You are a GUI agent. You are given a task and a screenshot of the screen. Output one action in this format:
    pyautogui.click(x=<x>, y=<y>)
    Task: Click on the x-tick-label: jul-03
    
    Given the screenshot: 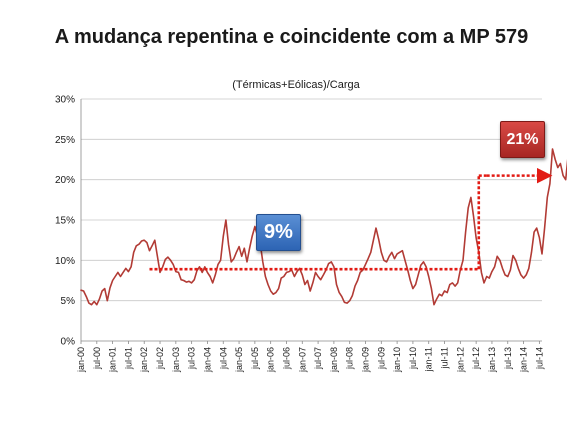 What is the action you would take?
    pyautogui.click(x=192, y=358)
    